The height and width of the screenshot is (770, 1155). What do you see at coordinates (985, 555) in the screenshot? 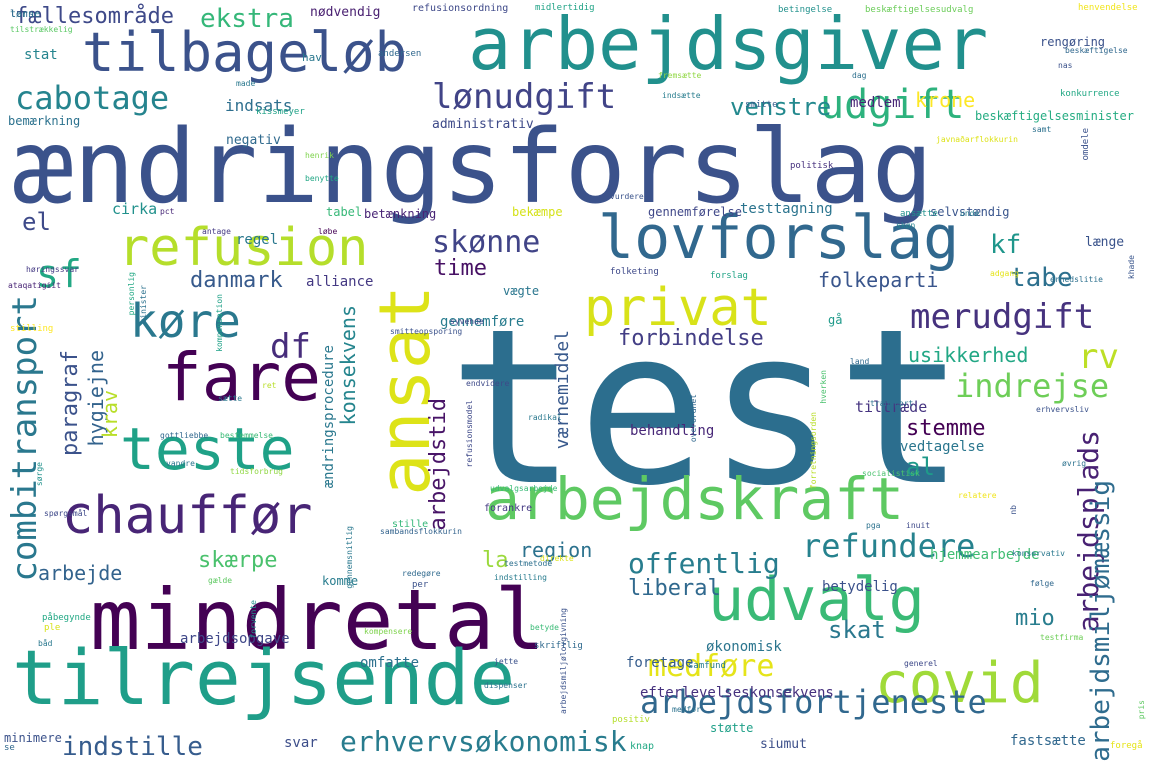
I see `word-68: hjemmearbejde` at bounding box center [985, 555].